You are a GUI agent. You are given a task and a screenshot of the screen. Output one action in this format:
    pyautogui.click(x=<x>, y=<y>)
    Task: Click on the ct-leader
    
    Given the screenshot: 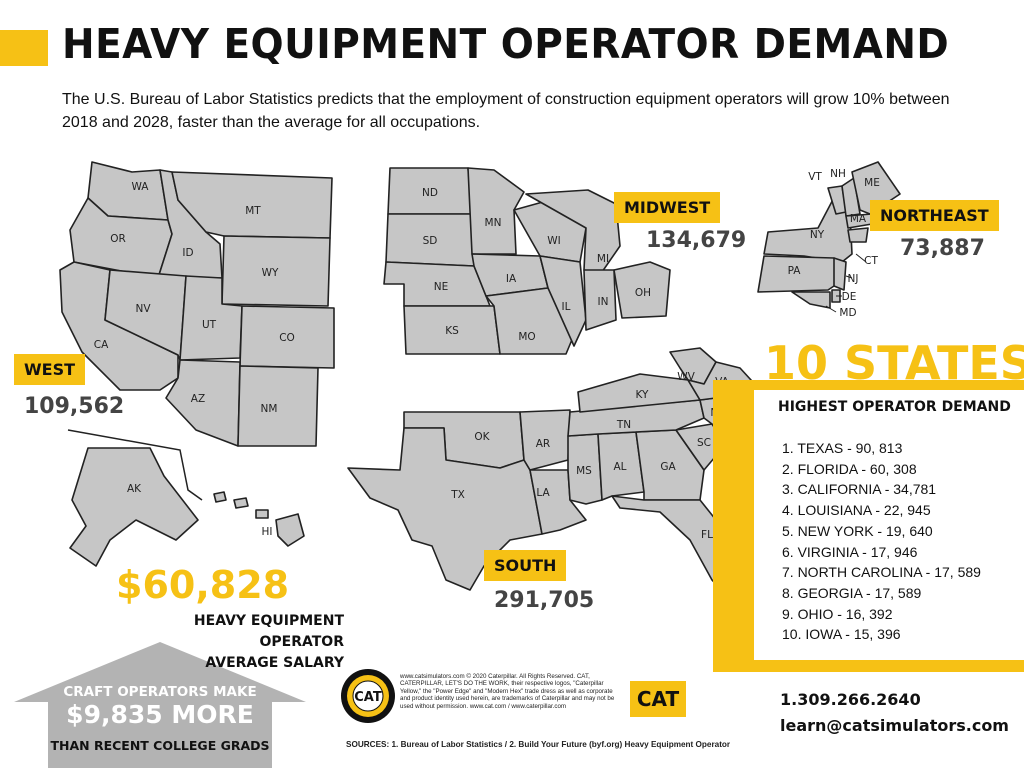 What is the action you would take?
    pyautogui.click(x=861, y=258)
    